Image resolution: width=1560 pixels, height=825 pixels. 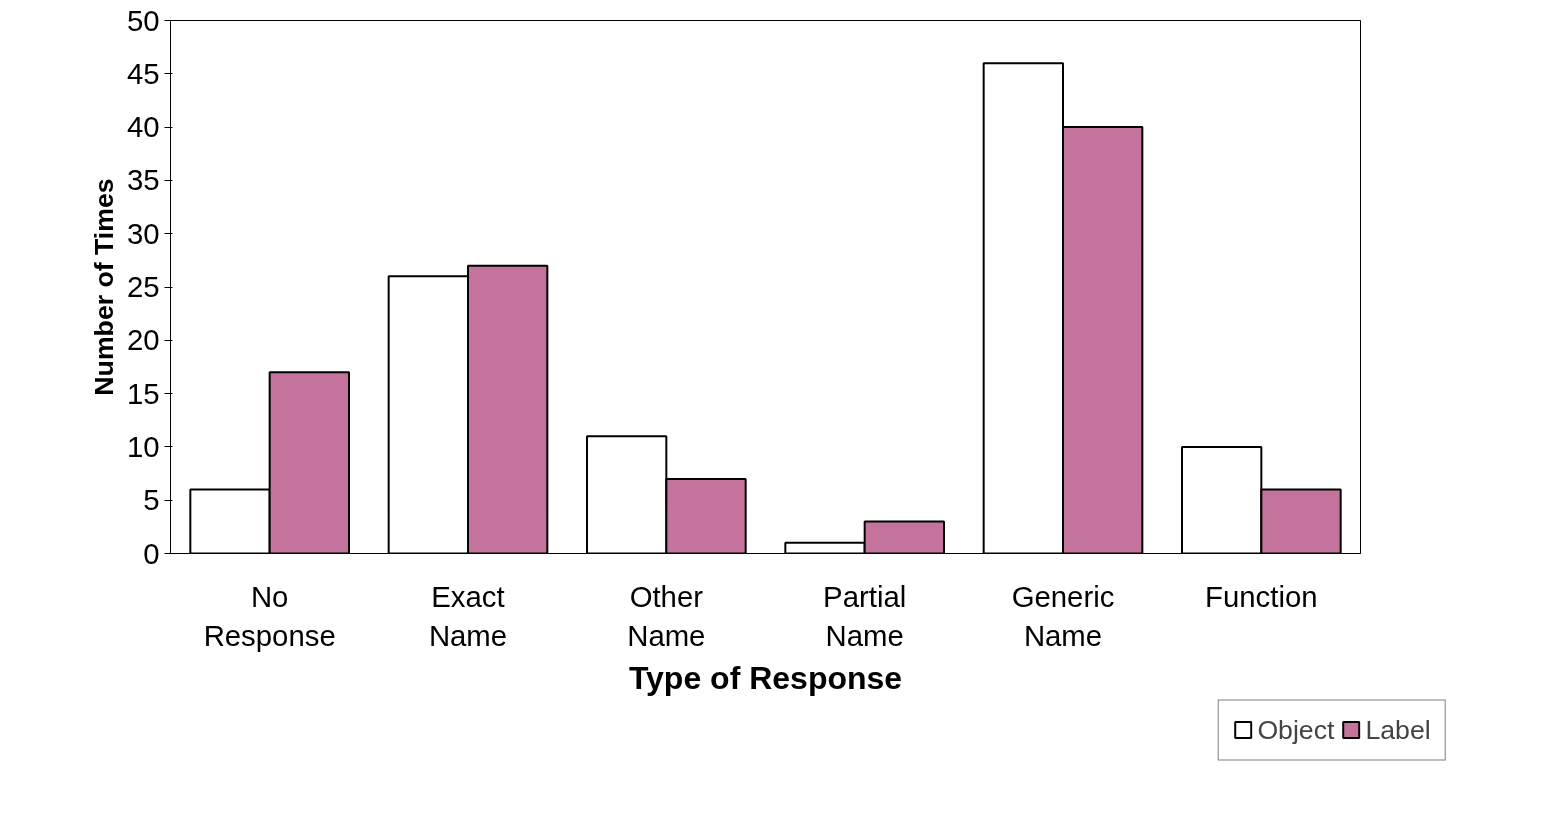 What do you see at coordinates (151, 553) in the screenshot?
I see `y-tick-label: 0` at bounding box center [151, 553].